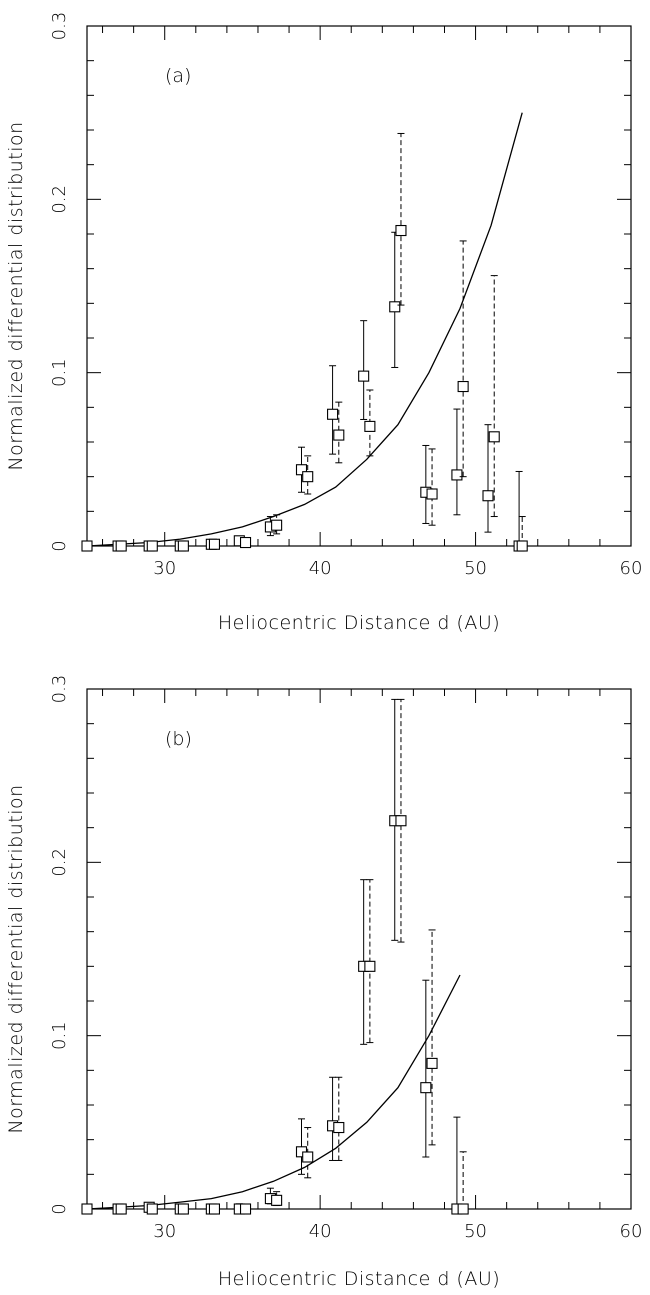 The image size is (650, 1295). What do you see at coordinates (178, 76) in the screenshot?
I see `panel-label: (a)` at bounding box center [178, 76].